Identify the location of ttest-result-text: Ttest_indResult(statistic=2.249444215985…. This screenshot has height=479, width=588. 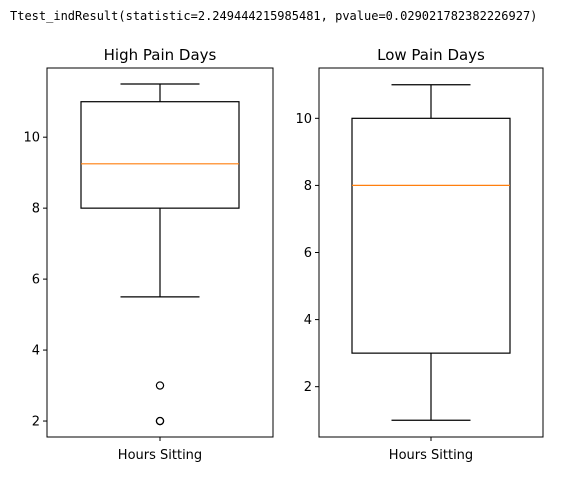
(274, 16).